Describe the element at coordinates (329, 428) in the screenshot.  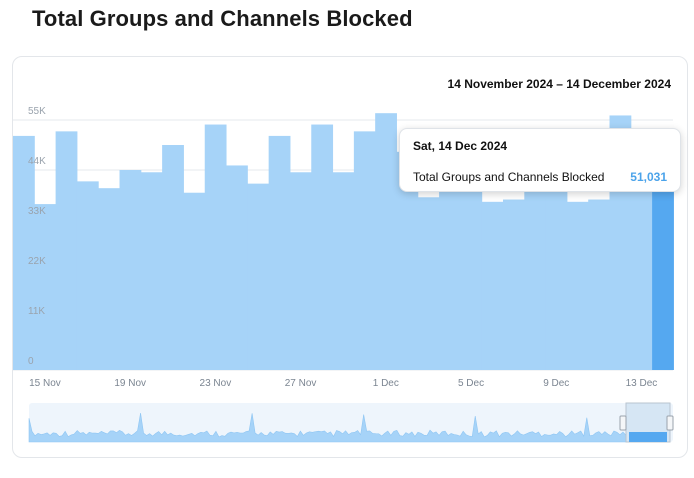
I see `navigator-series` at that location.